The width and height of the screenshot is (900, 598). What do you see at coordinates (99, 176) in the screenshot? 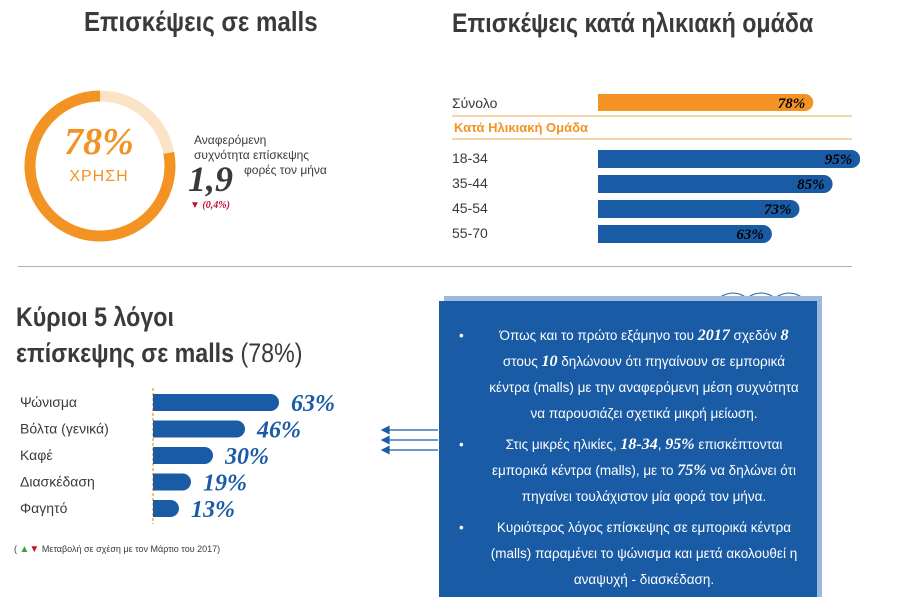
I see `usage-caption: ΧΡΗΣΗ` at bounding box center [99, 176].